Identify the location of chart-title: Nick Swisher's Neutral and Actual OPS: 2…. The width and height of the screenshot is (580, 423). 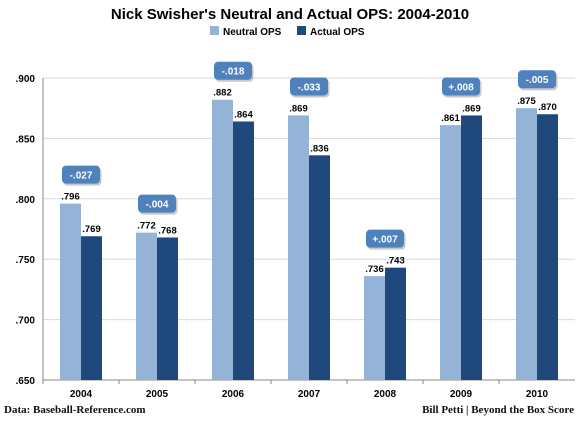
(290, 14).